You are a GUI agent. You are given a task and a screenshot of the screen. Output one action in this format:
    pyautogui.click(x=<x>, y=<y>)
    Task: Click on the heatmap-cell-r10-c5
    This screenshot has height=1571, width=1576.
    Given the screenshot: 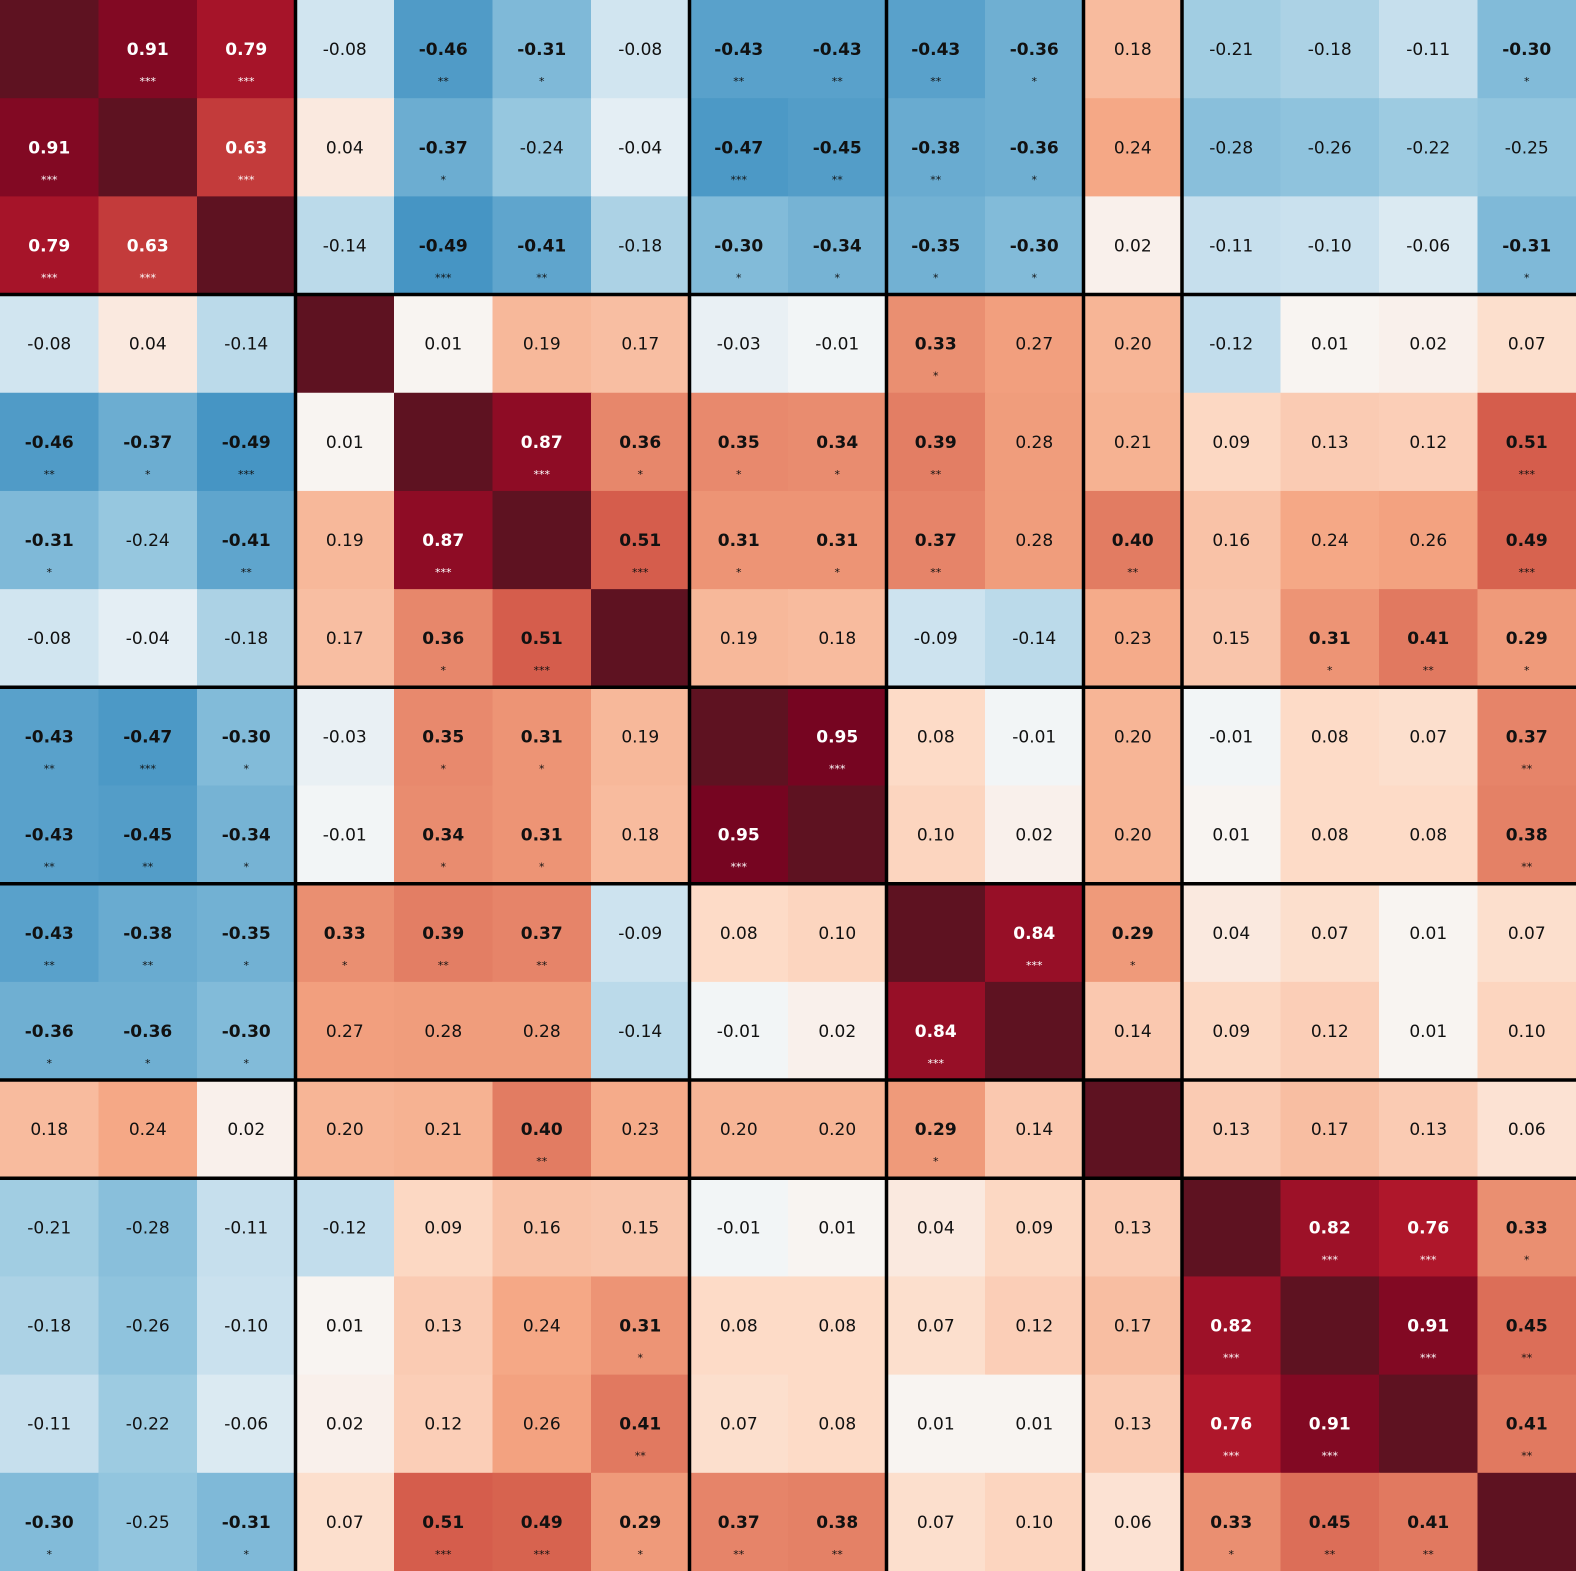 What is the action you would take?
    pyautogui.click(x=542, y=1031)
    